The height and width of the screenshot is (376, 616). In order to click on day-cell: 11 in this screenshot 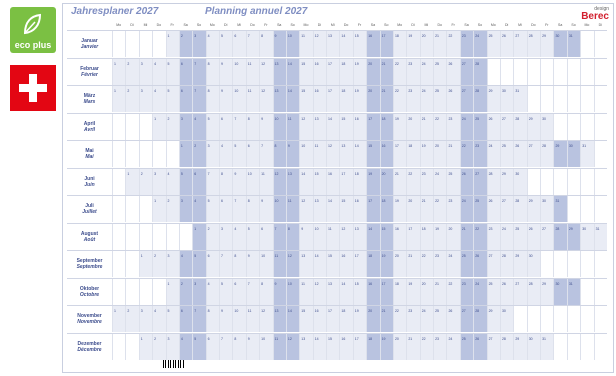, I will do `click(279, 264)`.